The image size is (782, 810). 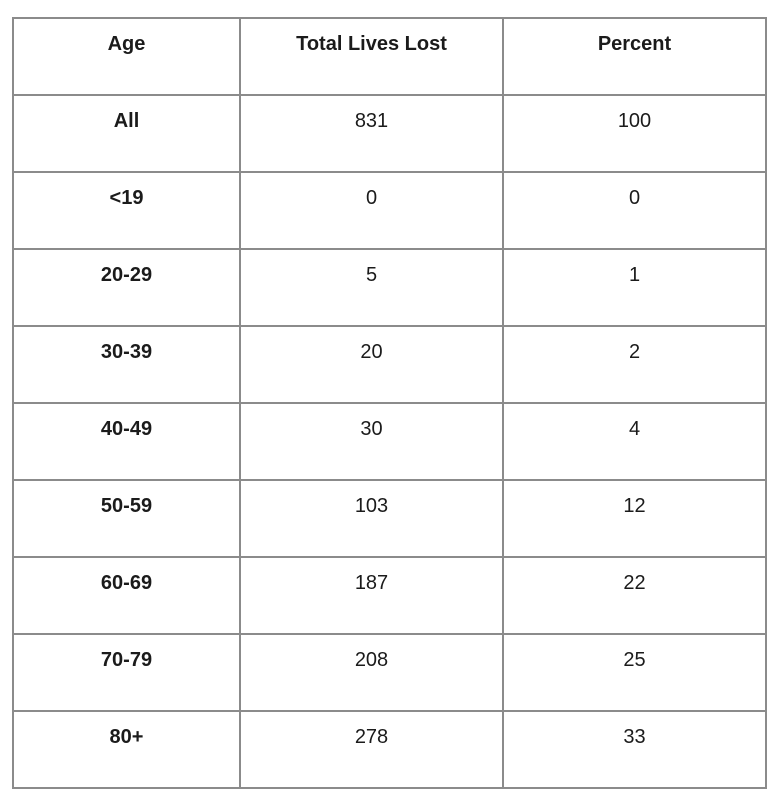 What do you see at coordinates (126, 595) in the screenshot?
I see `age-cell: 60-69` at bounding box center [126, 595].